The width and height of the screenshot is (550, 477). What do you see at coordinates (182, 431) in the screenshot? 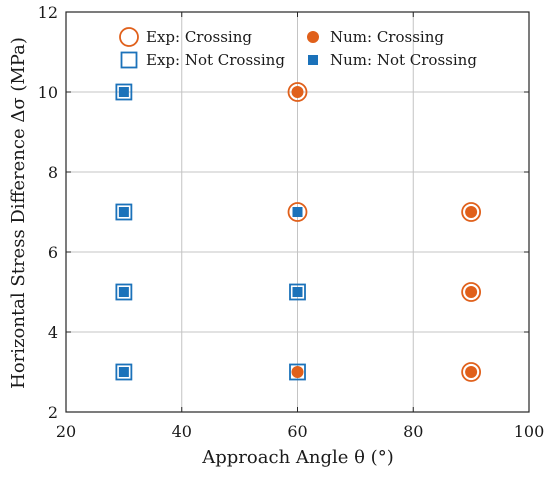
I see `x-tick-label: 40` at bounding box center [182, 431].